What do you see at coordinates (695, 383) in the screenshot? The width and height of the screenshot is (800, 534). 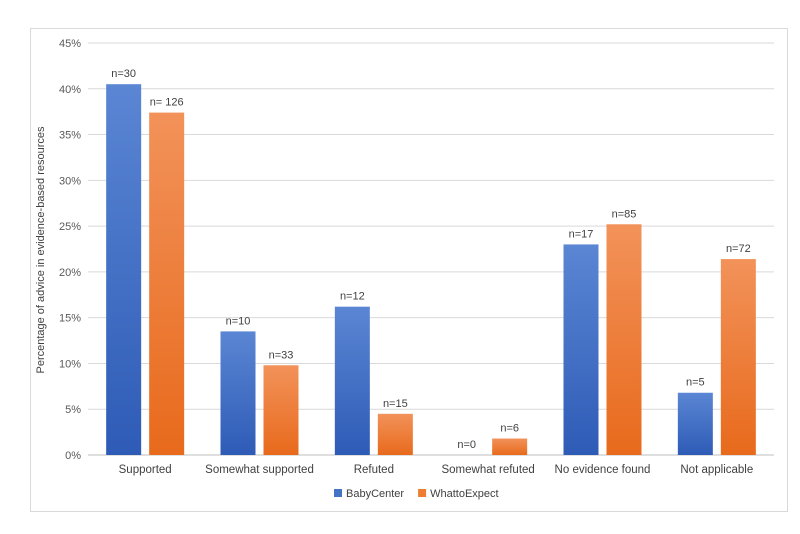 I see `data-label: n=5` at bounding box center [695, 383].